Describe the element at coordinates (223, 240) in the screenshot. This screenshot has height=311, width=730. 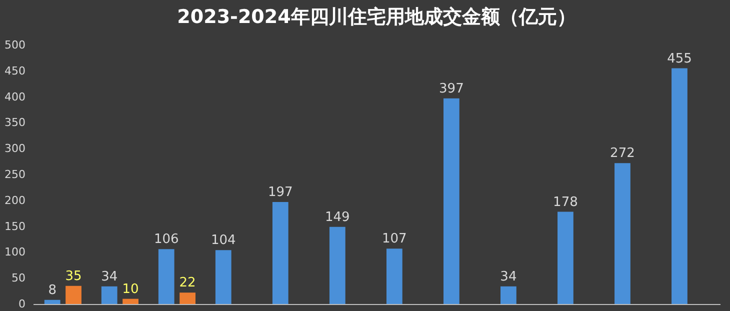
I see `data-label: 104` at that location.